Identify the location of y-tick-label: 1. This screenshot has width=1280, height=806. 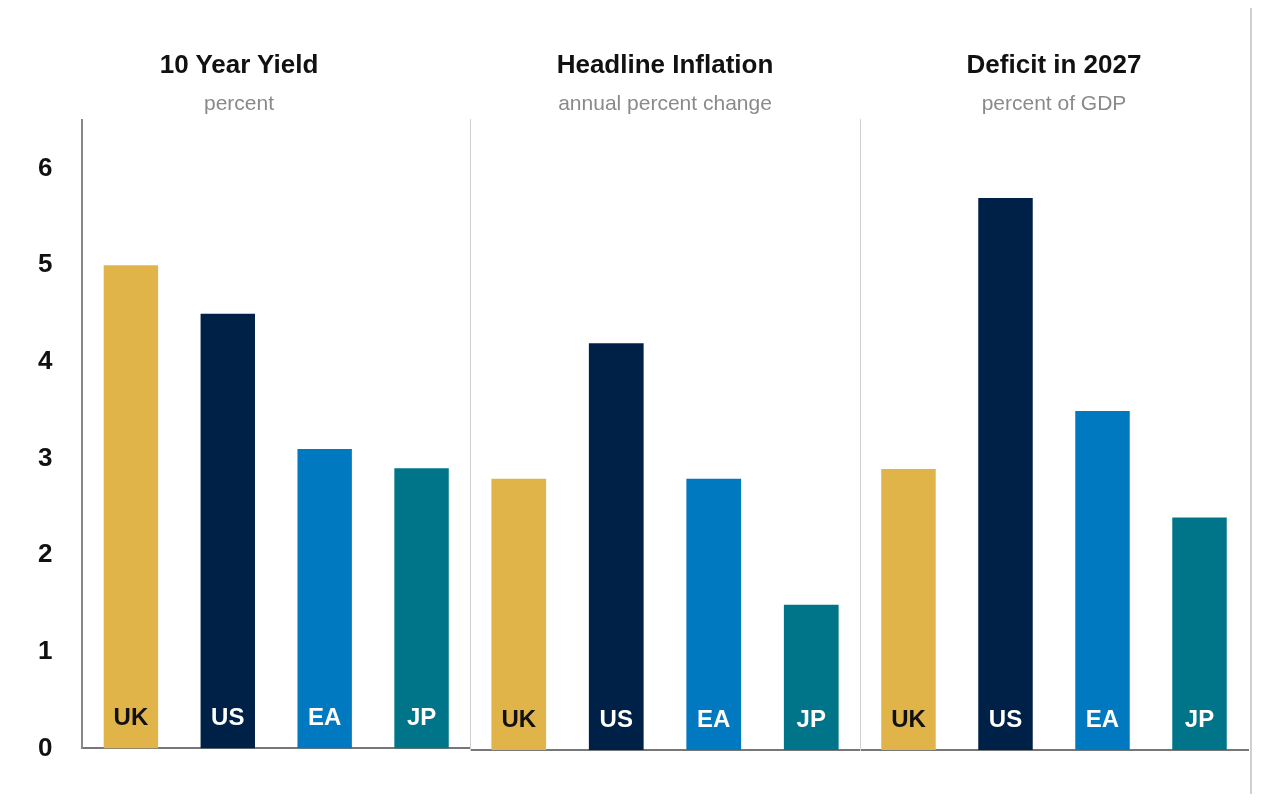
(45, 649).